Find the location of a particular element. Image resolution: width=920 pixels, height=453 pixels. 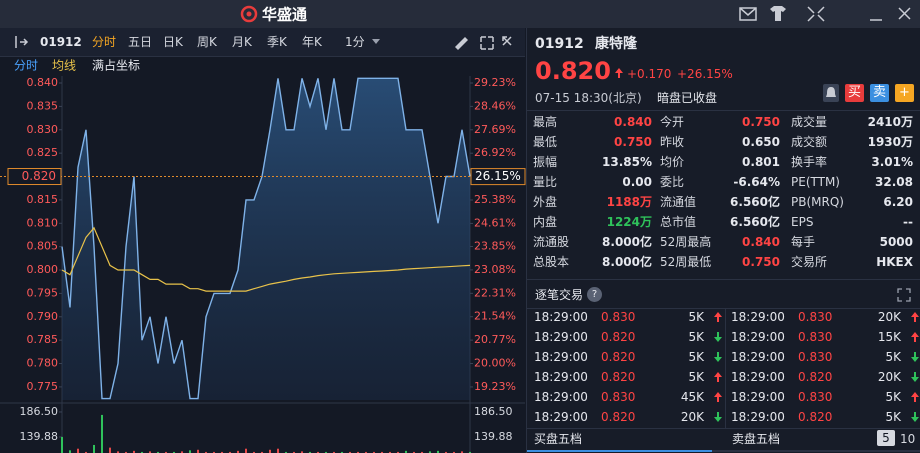

close-icon is located at coordinates (904, 13).